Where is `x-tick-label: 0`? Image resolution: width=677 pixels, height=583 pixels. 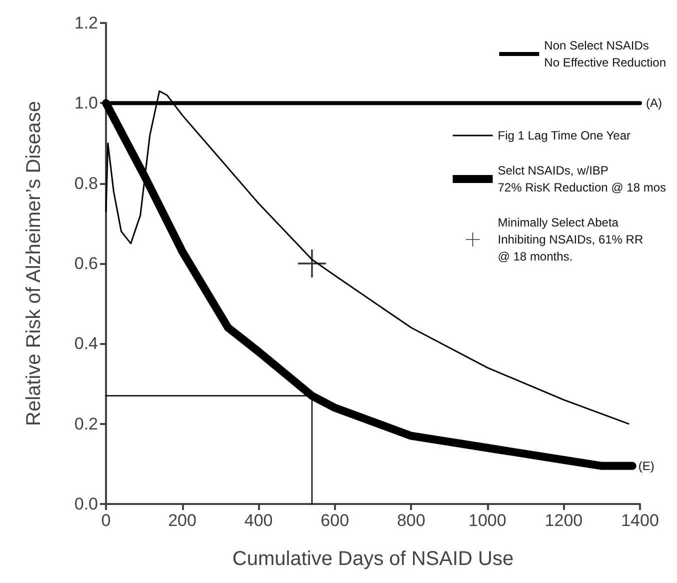
x-tick-label: 0 is located at coordinates (106, 520).